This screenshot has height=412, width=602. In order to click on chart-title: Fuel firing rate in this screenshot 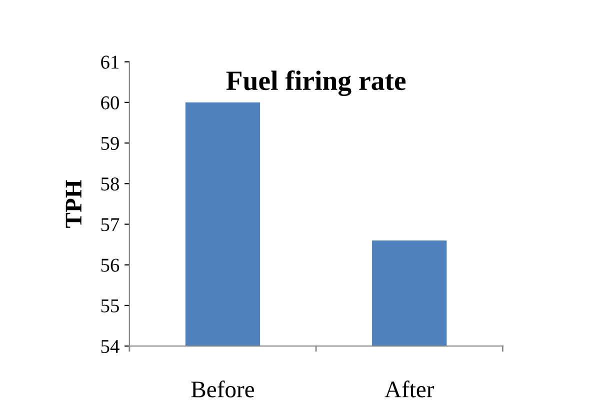, I will do `click(316, 83)`.